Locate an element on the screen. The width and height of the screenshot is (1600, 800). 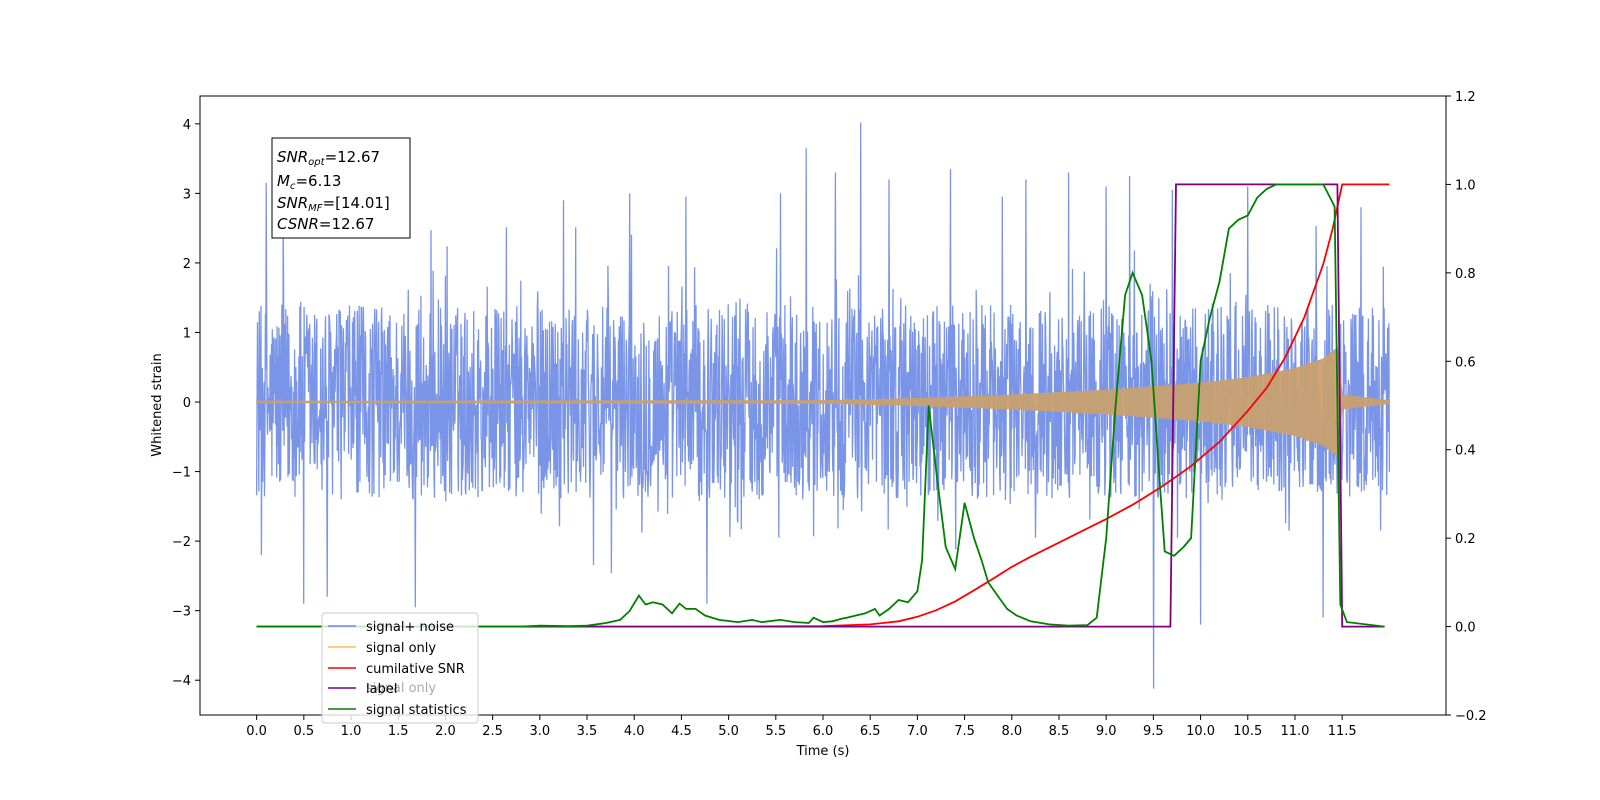
x-tick-label: 9.0 is located at coordinates (1106, 731).